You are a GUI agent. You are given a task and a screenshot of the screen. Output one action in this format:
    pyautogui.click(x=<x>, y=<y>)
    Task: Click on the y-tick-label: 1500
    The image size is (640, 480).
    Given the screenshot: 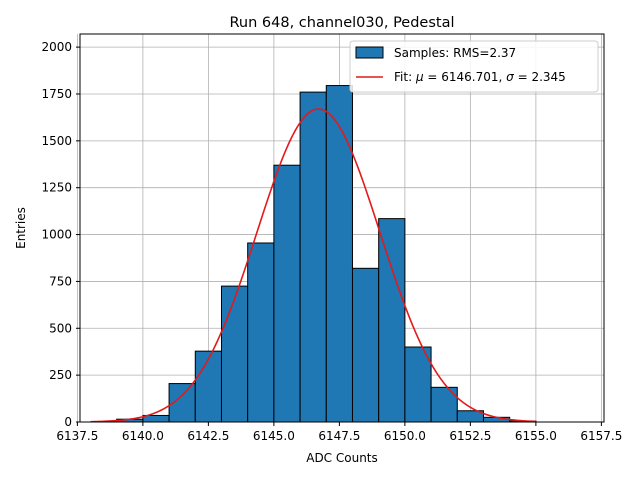 What is the action you would take?
    pyautogui.click(x=56, y=141)
    